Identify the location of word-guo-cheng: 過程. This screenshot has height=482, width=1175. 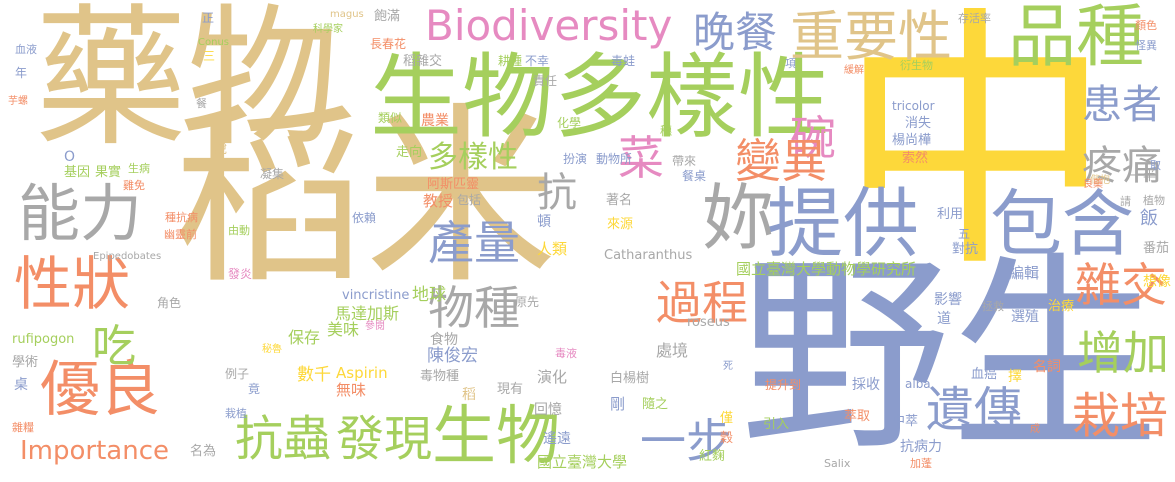
(702, 303).